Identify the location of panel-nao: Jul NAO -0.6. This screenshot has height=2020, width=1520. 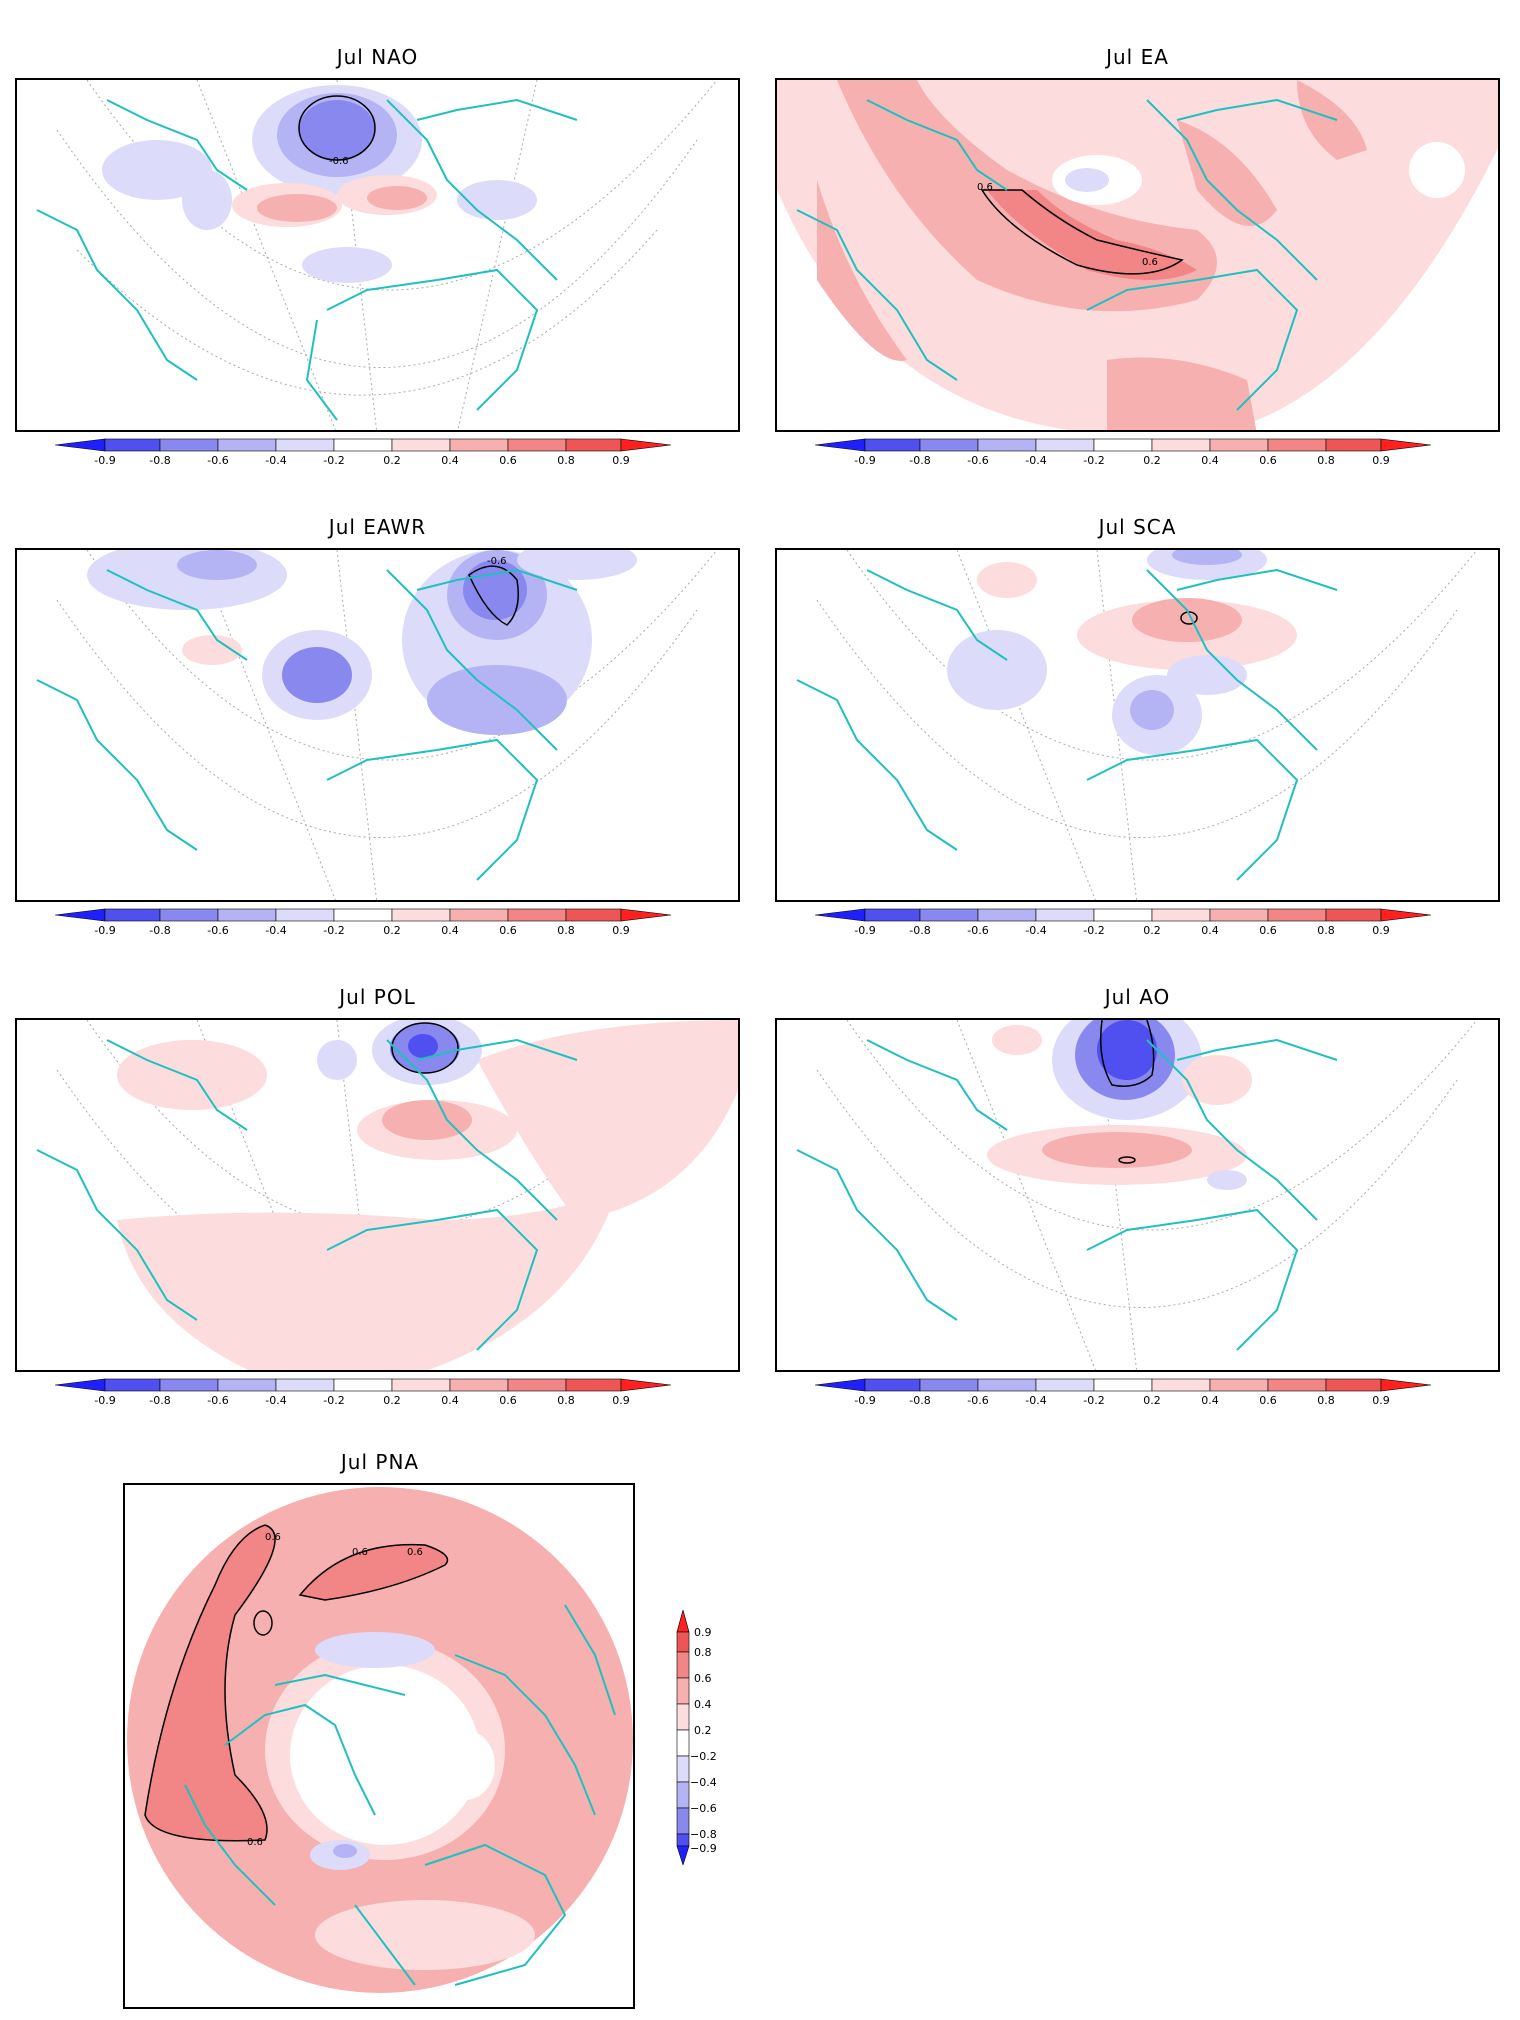
(377, 255).